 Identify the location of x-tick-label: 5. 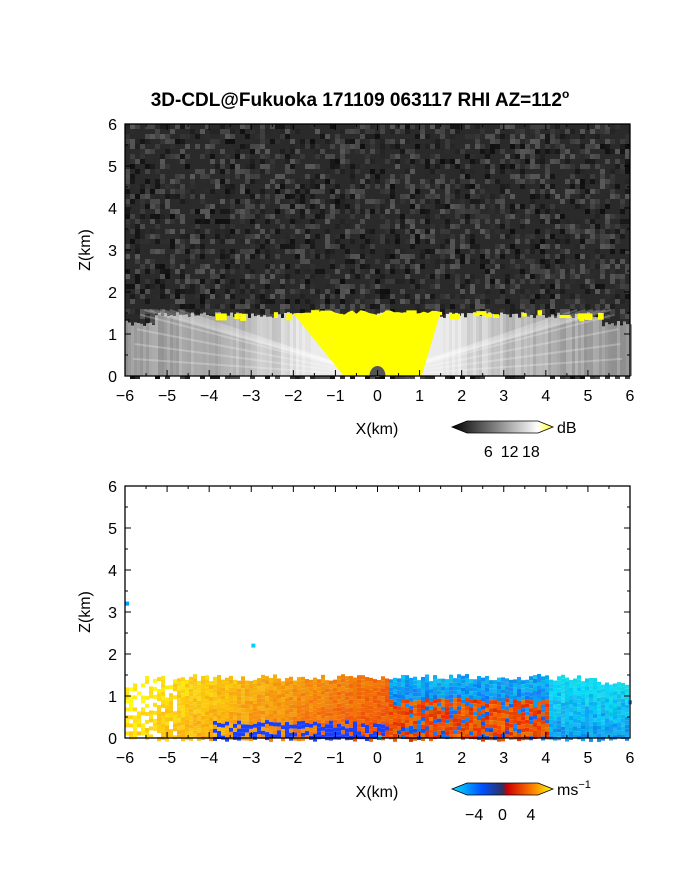
(587, 396).